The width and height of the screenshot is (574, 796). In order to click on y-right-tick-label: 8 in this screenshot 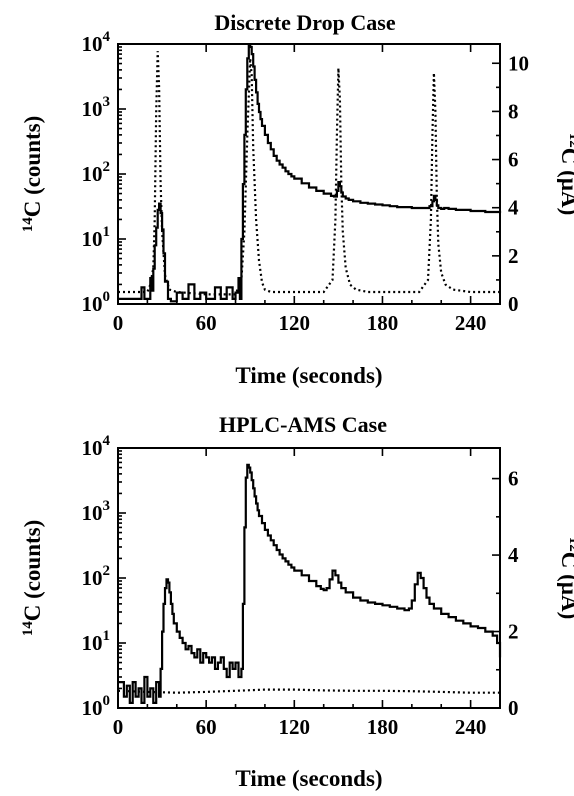, I will do `click(513, 111)`.